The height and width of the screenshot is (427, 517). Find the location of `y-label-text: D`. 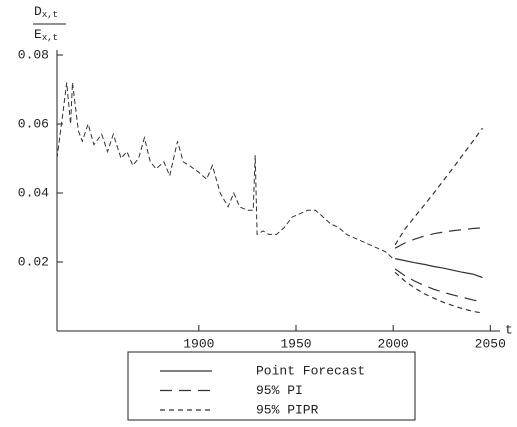

y-label-text: D is located at coordinates (38, 11).